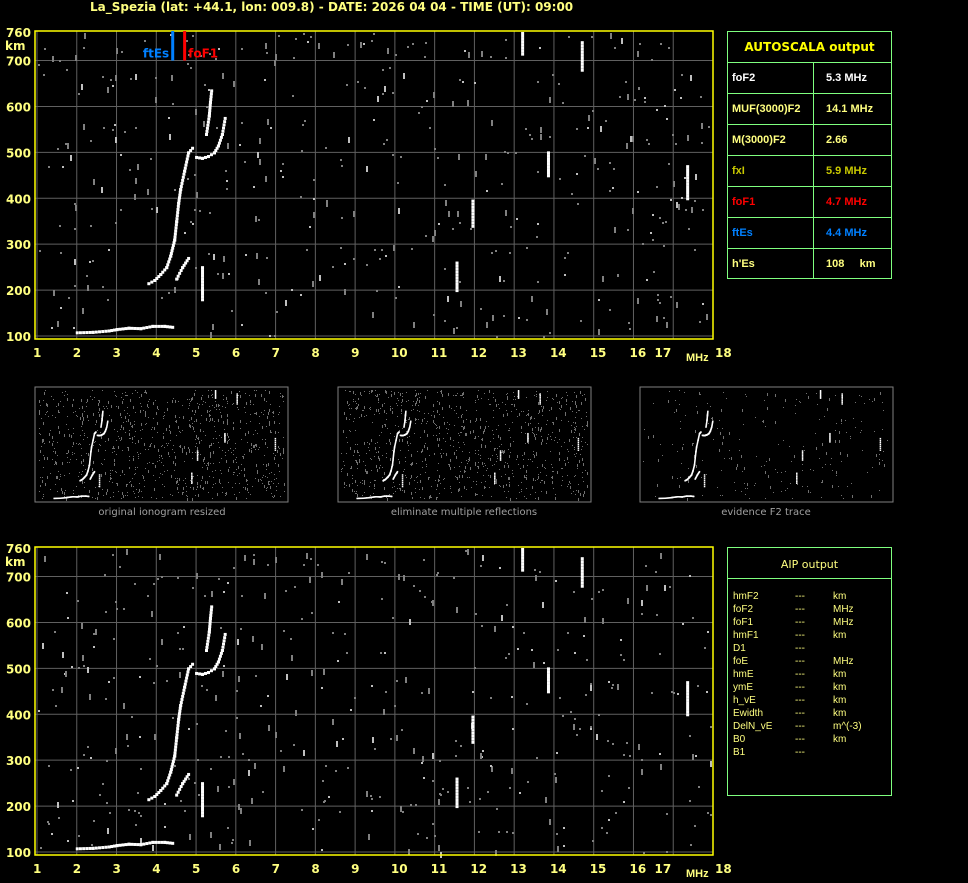 This screenshot has height=883, width=968. What do you see at coordinates (18, 291) in the screenshot?
I see `y-tick-label: 200` at bounding box center [18, 291].